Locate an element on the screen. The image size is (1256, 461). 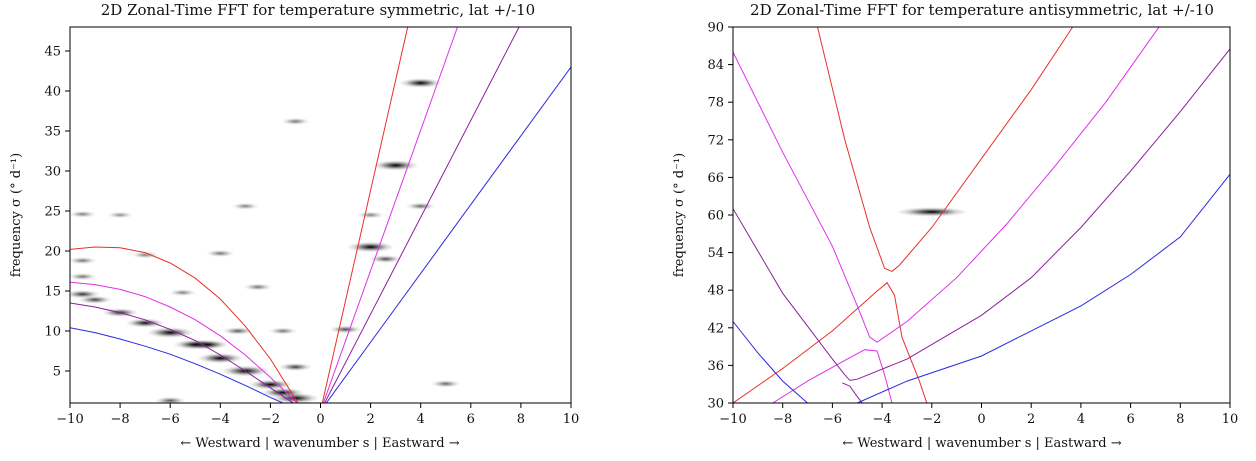
y-tick-label: 10 is located at coordinates (52, 332).